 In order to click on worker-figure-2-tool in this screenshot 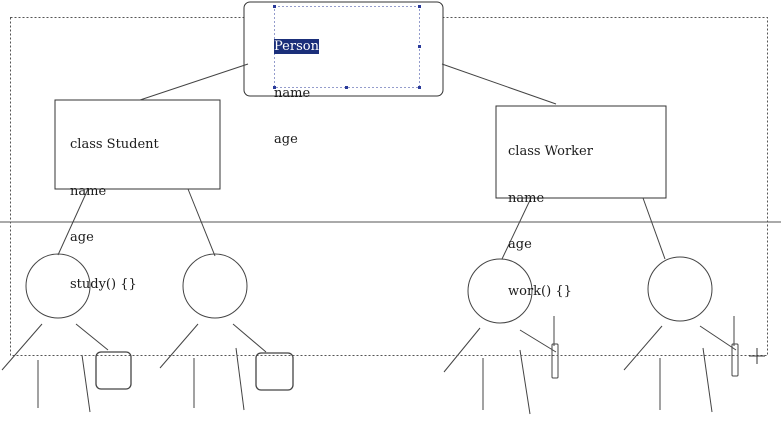, I will do `click(735, 360)`.